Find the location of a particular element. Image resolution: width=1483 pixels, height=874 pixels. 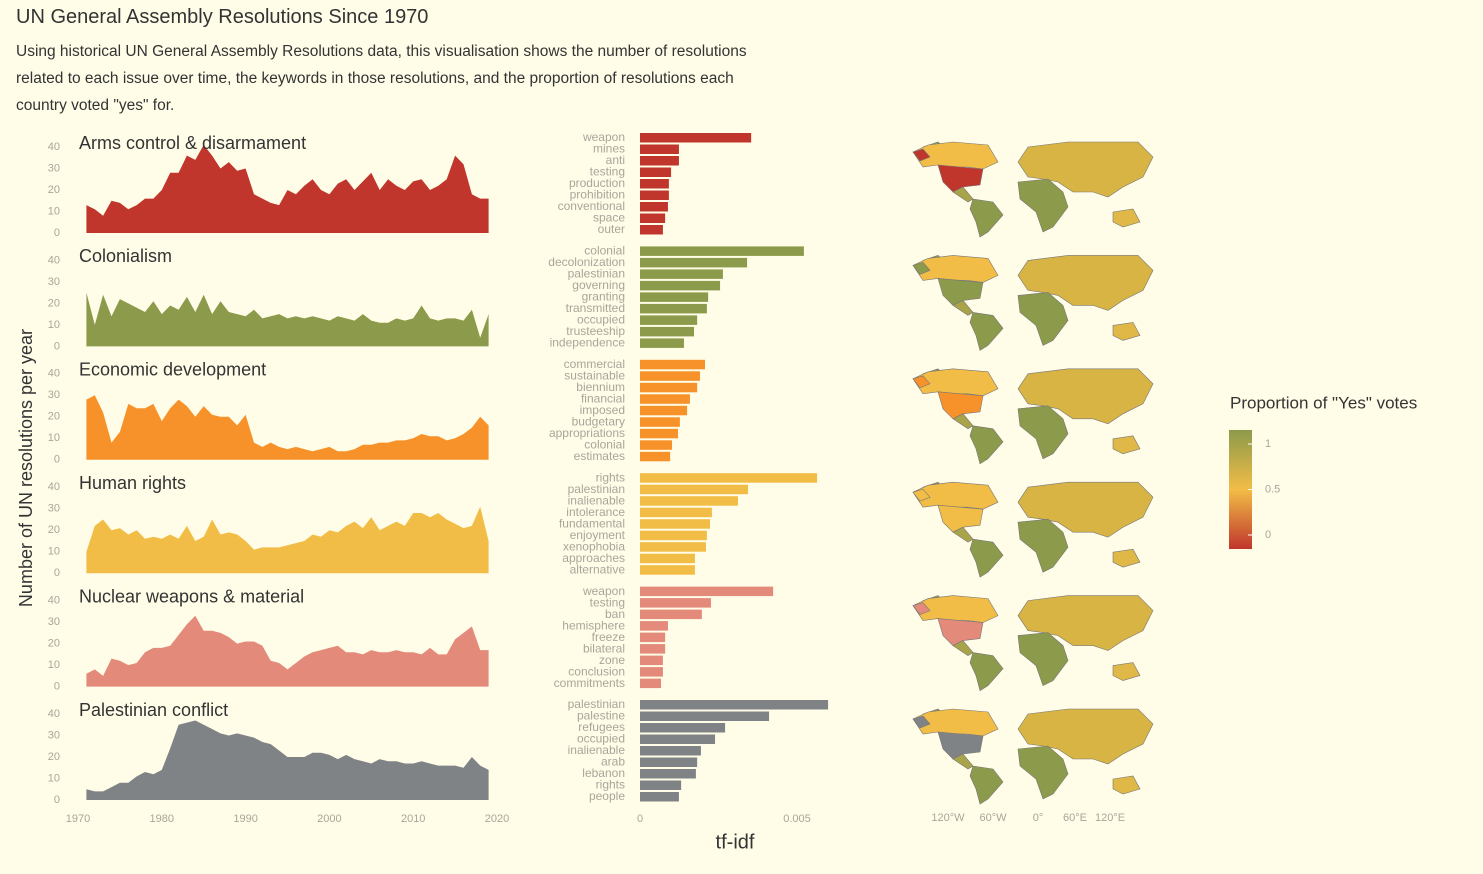

keyword-label: arab is located at coordinates (613, 762).